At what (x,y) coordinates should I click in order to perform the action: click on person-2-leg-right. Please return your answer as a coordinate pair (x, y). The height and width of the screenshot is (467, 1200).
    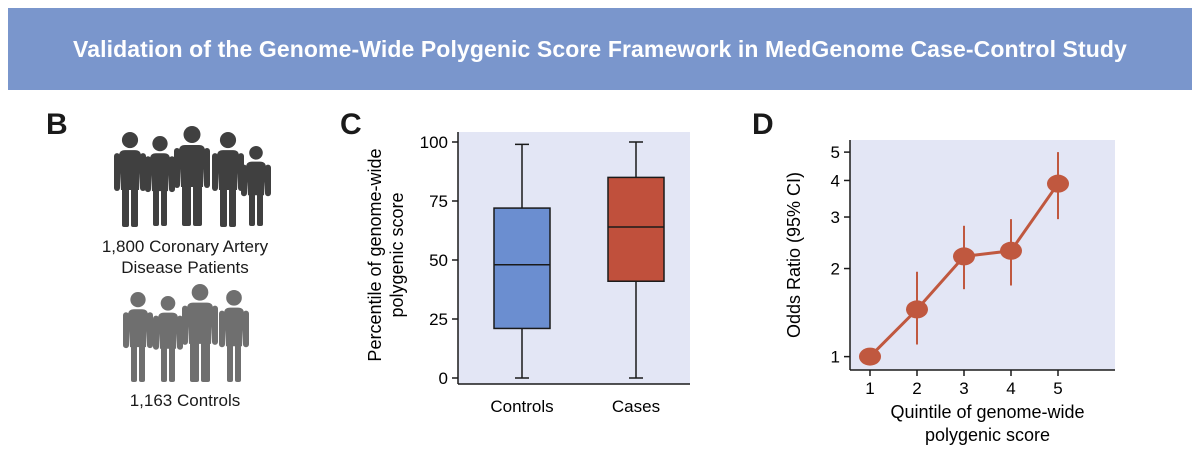
    Looking at the image, I should click on (164, 207).